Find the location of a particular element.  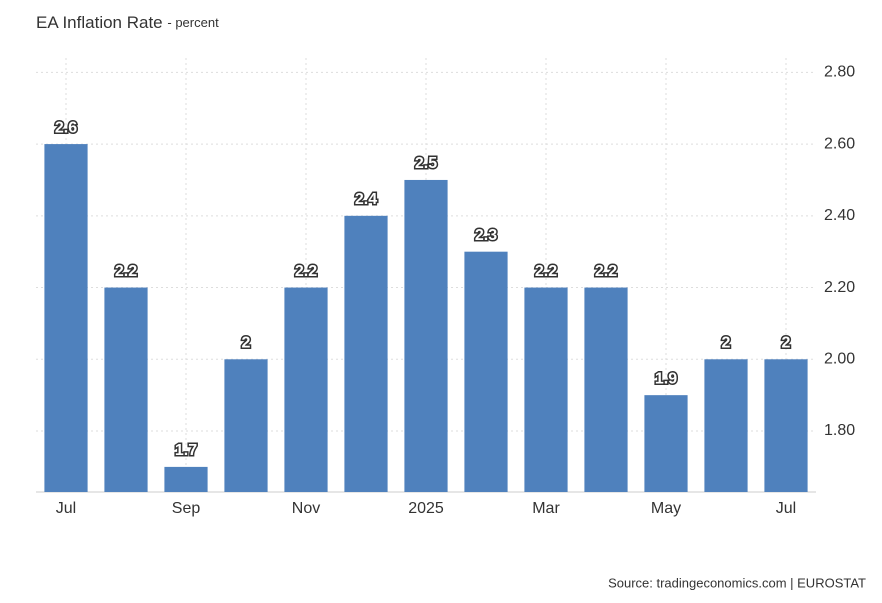

chart-title: EA Inflation Rate - percent is located at coordinates (127, 22).